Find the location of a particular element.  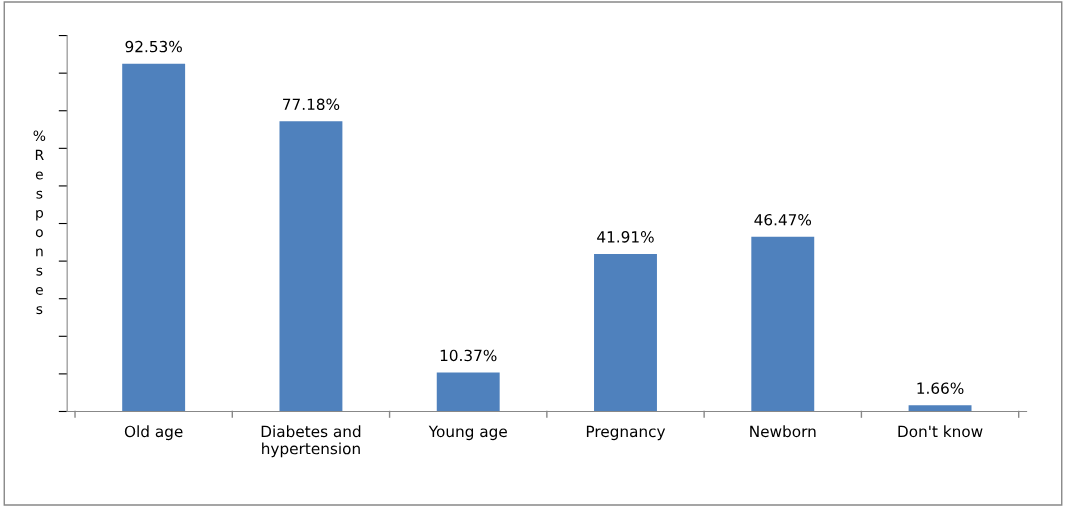

x-tick-label: Newborn is located at coordinates (783, 431).